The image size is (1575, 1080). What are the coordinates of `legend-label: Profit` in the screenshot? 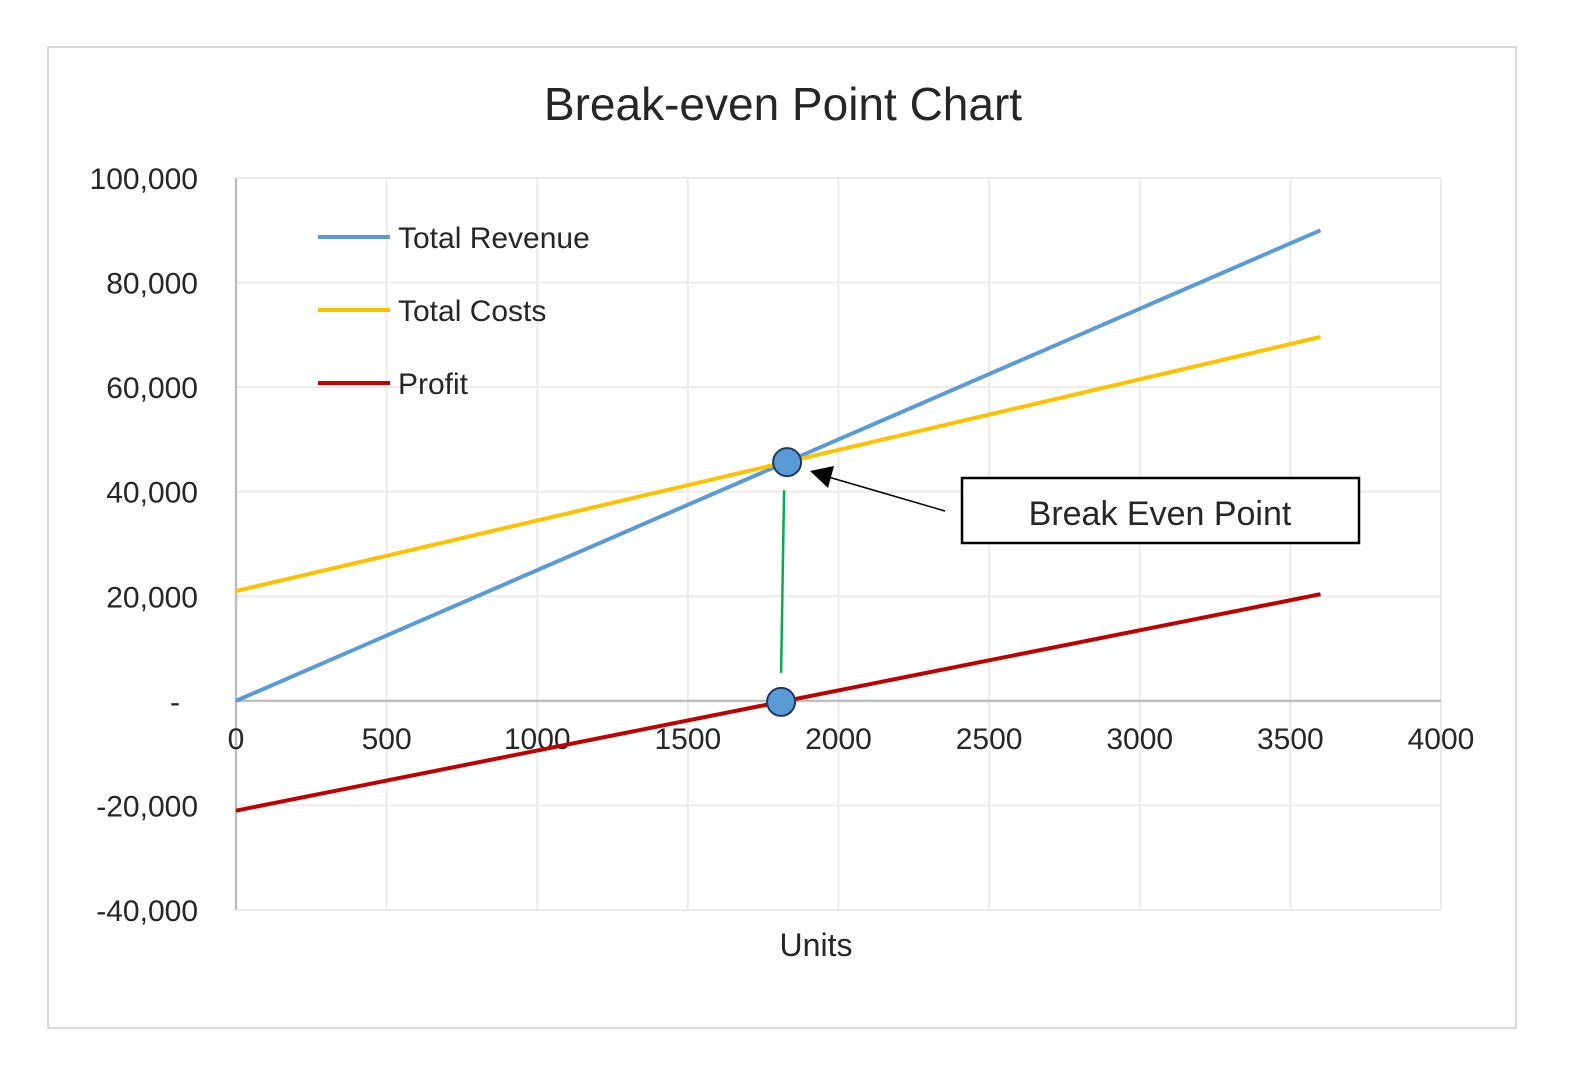 It's located at (433, 384).